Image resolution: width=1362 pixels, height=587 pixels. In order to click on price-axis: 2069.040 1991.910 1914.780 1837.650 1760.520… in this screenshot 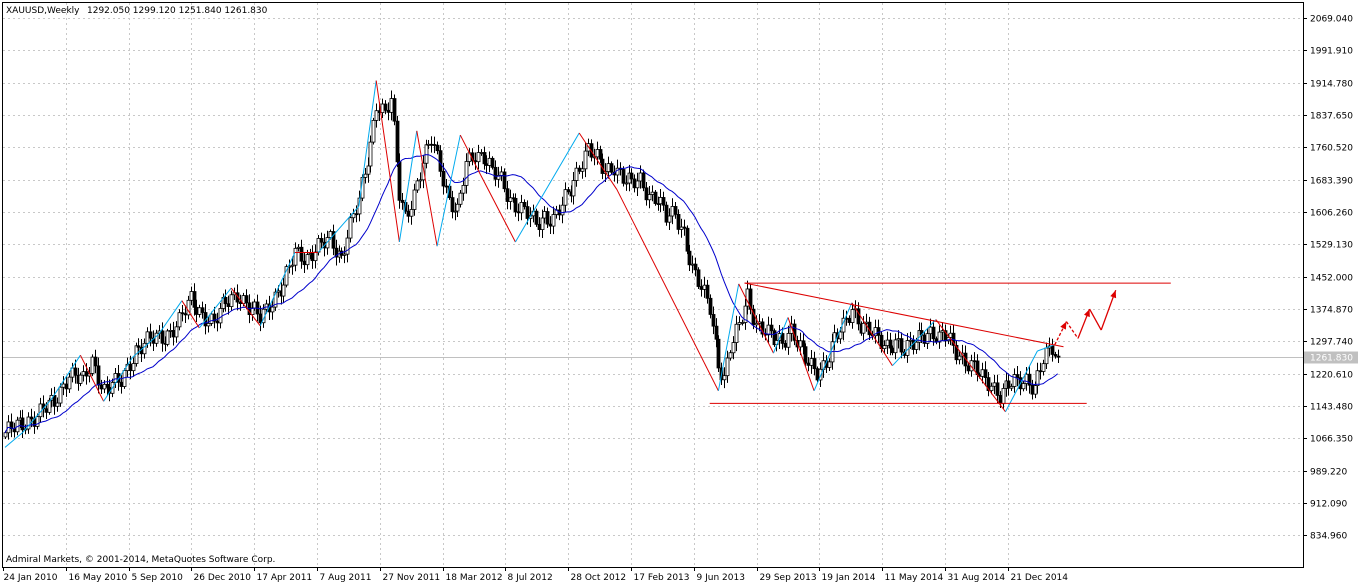, I will do `click(1330, 278)`.